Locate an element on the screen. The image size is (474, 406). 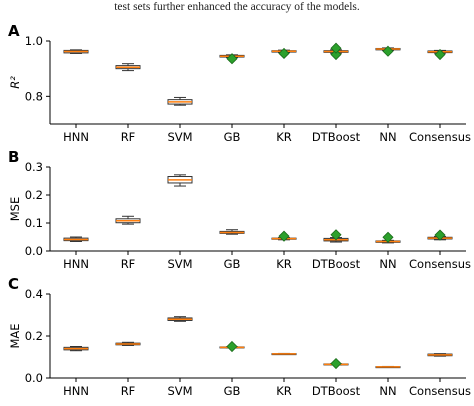
y-tick-label: 0.8 is located at coordinates (34, 96).